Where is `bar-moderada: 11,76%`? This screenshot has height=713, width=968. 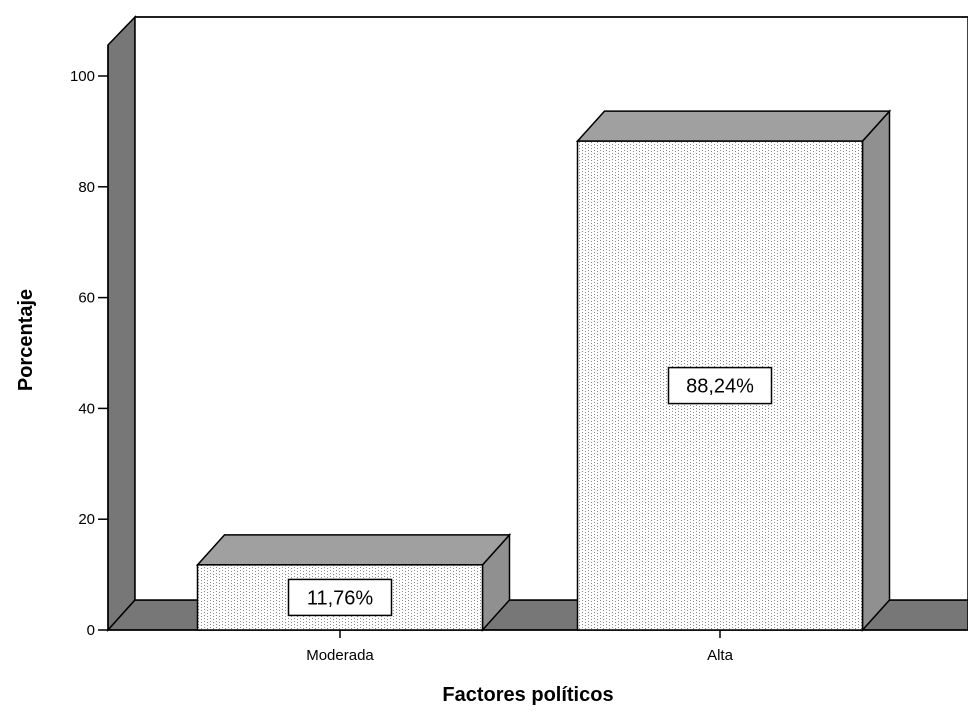 bar-moderada: 11,76% is located at coordinates (353, 582).